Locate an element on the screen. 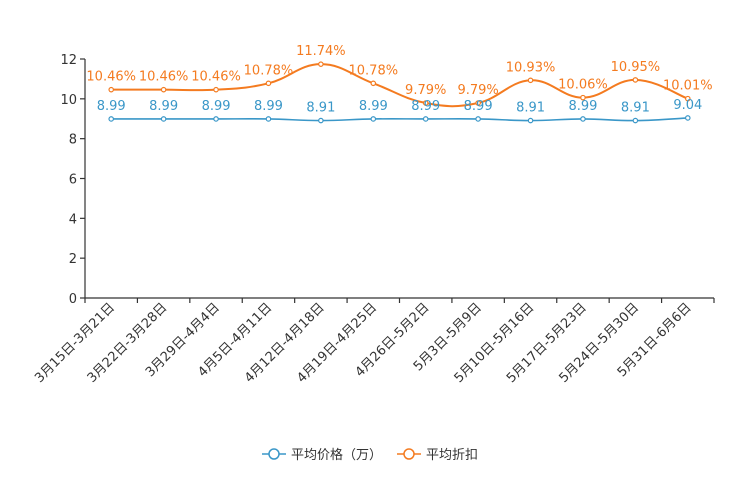 This screenshot has width=744, height=496. legend-item-price: 平均价格（万） is located at coordinates (322, 455).